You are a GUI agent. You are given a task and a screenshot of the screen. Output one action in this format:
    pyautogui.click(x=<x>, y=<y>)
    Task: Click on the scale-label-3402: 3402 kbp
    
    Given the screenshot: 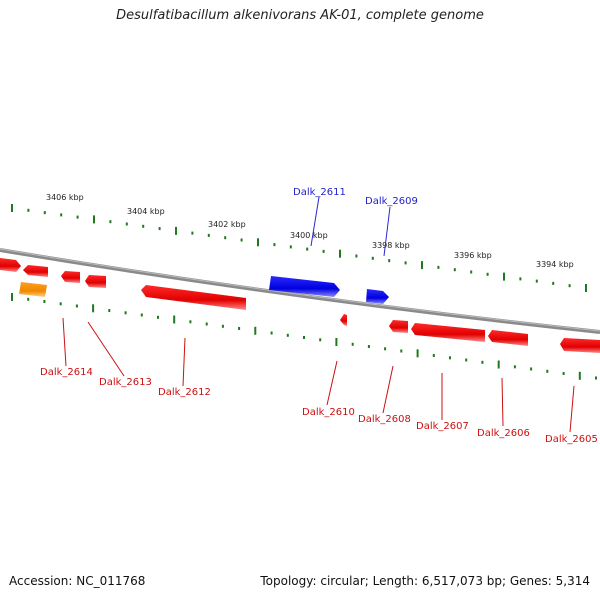 What is the action you would take?
    pyautogui.click(x=227, y=224)
    